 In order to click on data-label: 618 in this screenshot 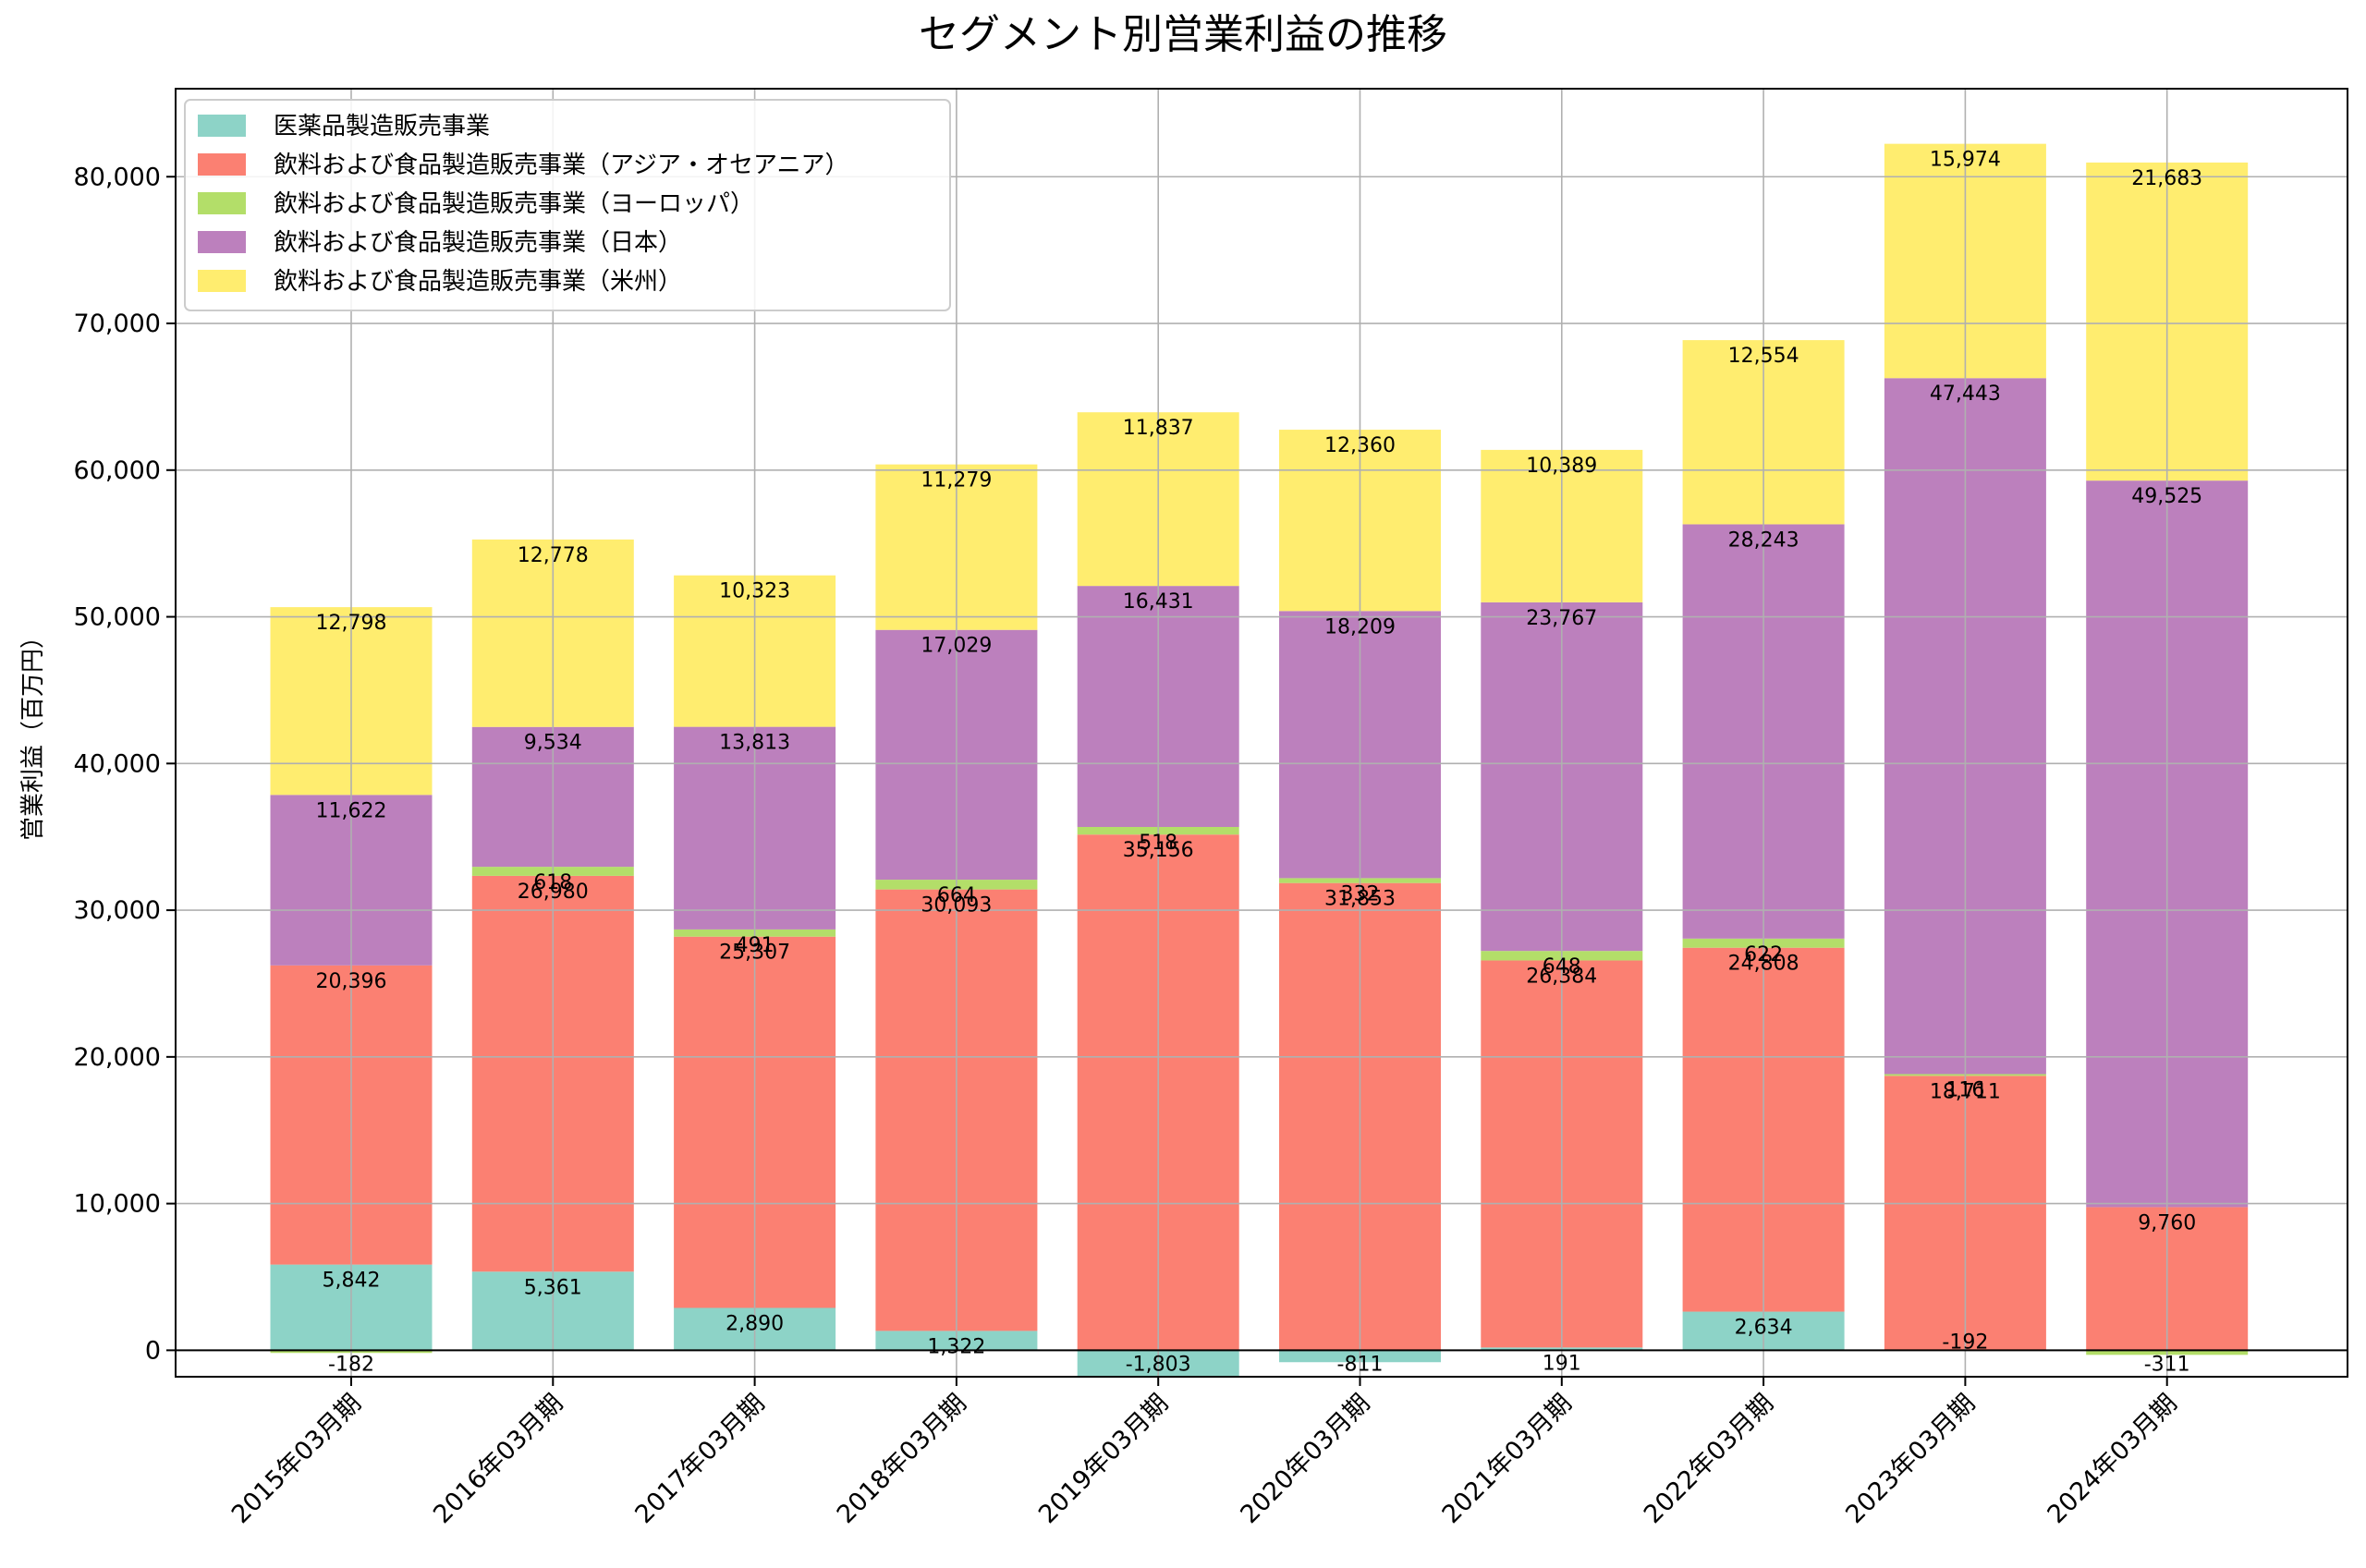, I will do `click(552, 882)`.